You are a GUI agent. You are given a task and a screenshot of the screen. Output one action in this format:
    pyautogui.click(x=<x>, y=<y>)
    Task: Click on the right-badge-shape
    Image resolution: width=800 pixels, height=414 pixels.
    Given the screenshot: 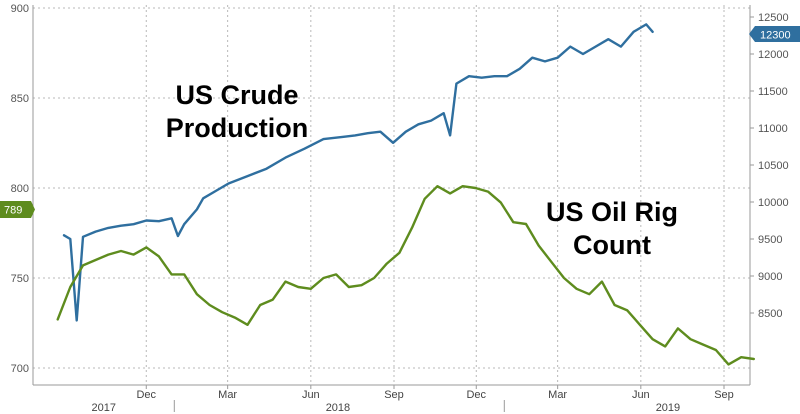 What is the action you would take?
    pyautogui.click(x=774, y=34)
    